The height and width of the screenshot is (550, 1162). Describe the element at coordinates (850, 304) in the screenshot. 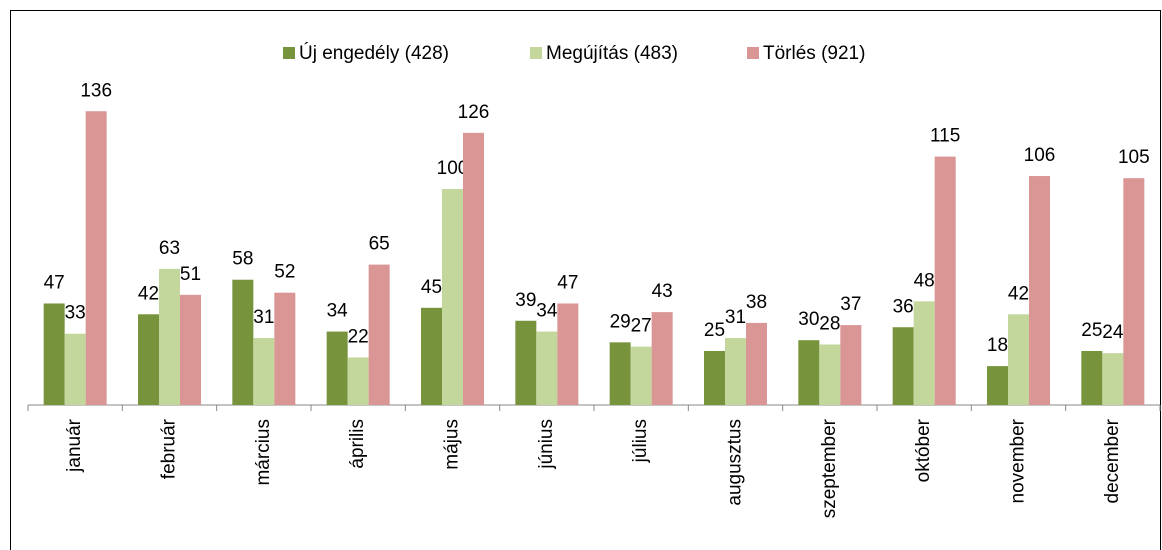

I see `data-label: 37` at that location.